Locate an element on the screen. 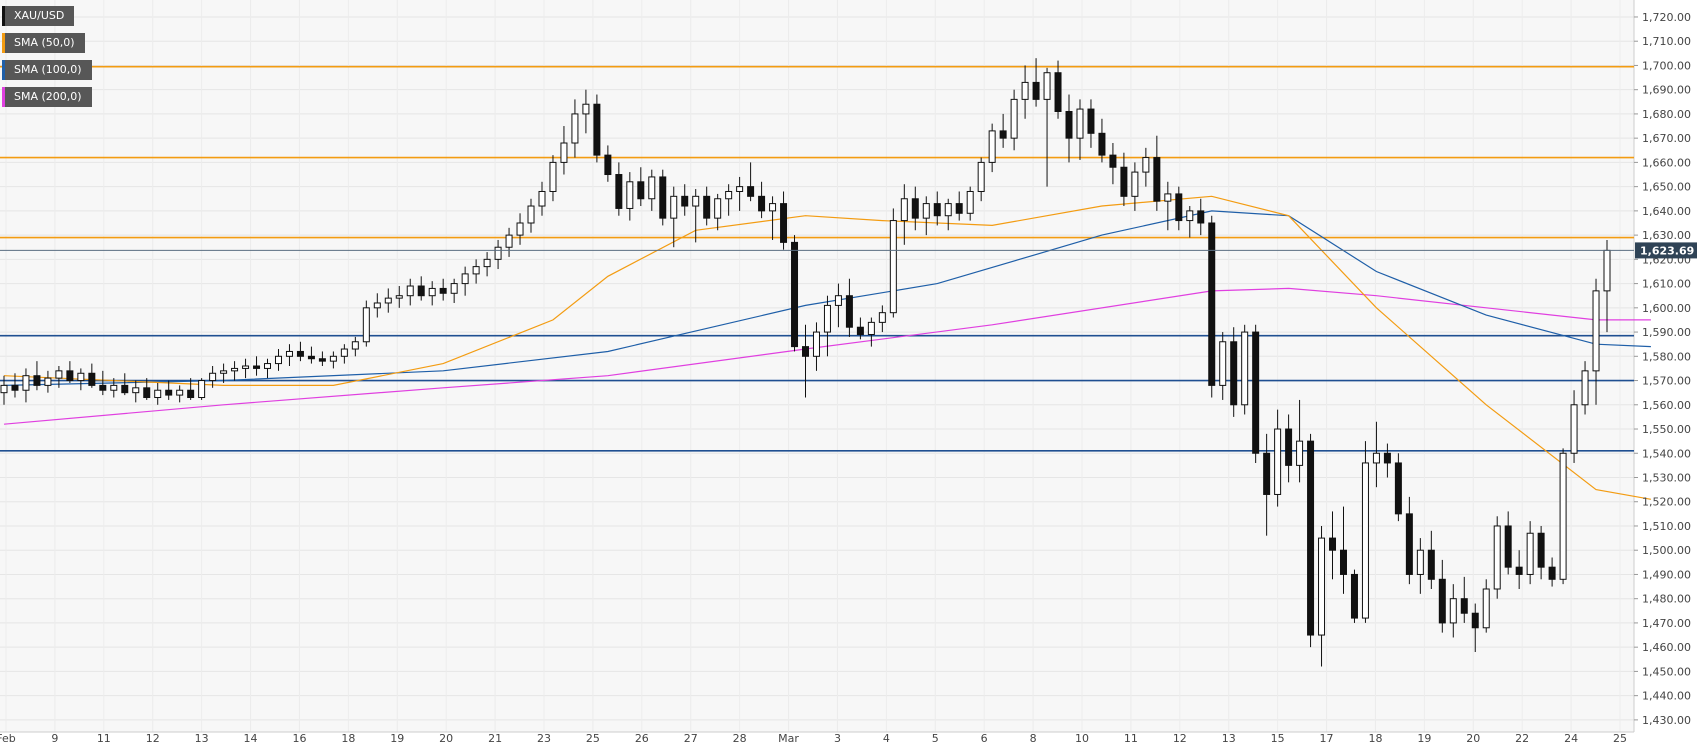  y-tick-label: 1,460.00 is located at coordinates (1666, 647).